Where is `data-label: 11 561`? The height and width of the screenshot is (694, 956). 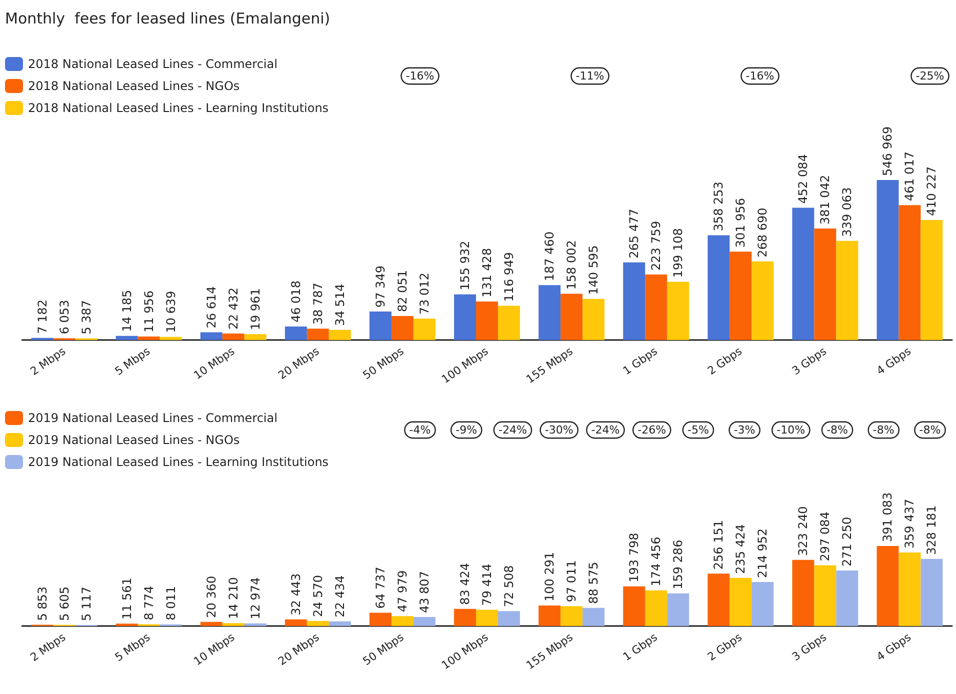 data-label: 11 561 is located at coordinates (127, 599).